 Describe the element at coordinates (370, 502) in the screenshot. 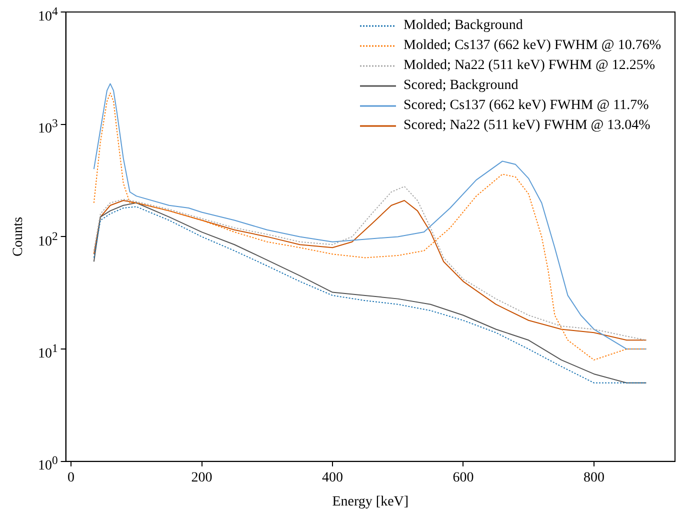

I see `x-axis-title: Energy [keV]` at that location.